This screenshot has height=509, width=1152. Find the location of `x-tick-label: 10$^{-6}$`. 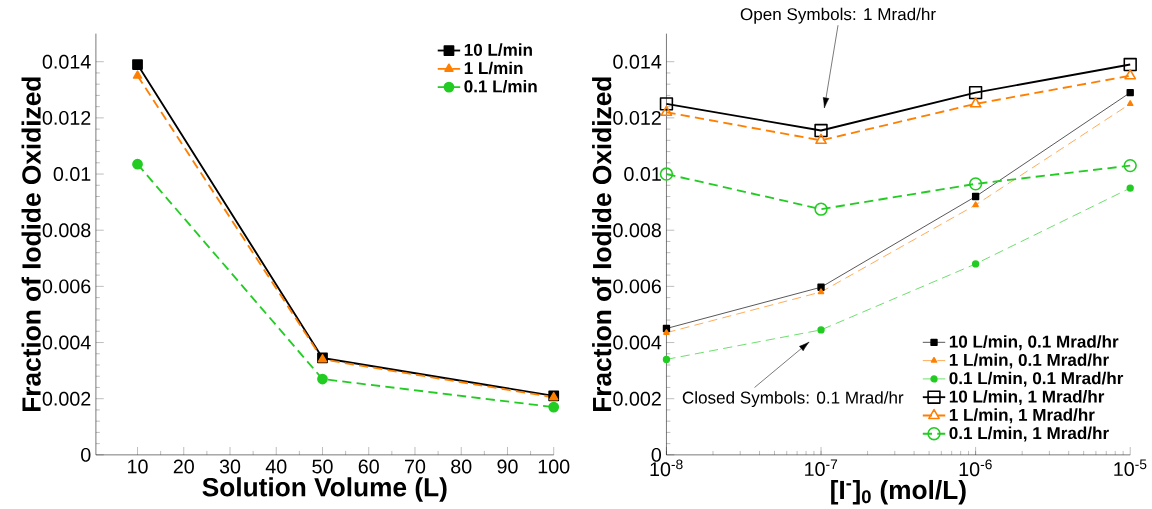

x-tick-label: 10$^{-6}$ is located at coordinates (975, 468).